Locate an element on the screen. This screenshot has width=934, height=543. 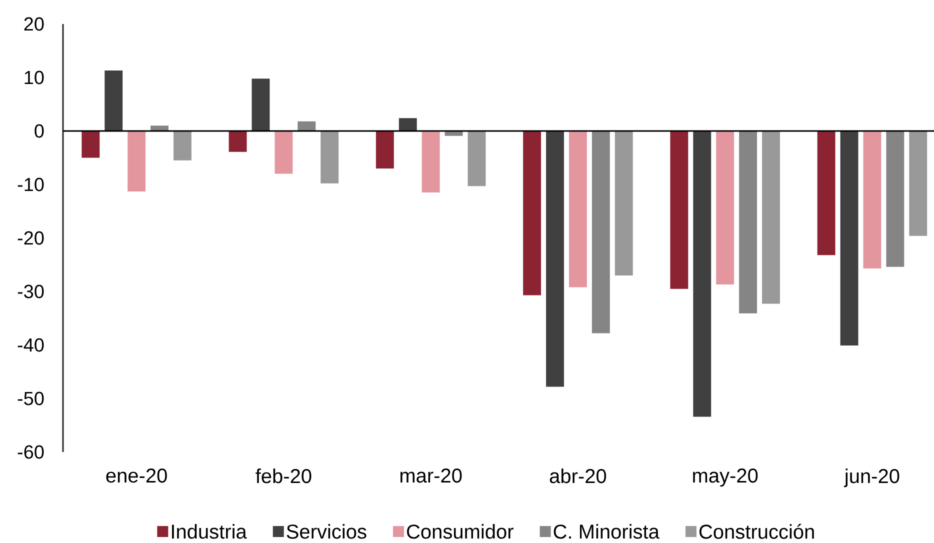
legend-label: C. Minorista is located at coordinates (607, 531).